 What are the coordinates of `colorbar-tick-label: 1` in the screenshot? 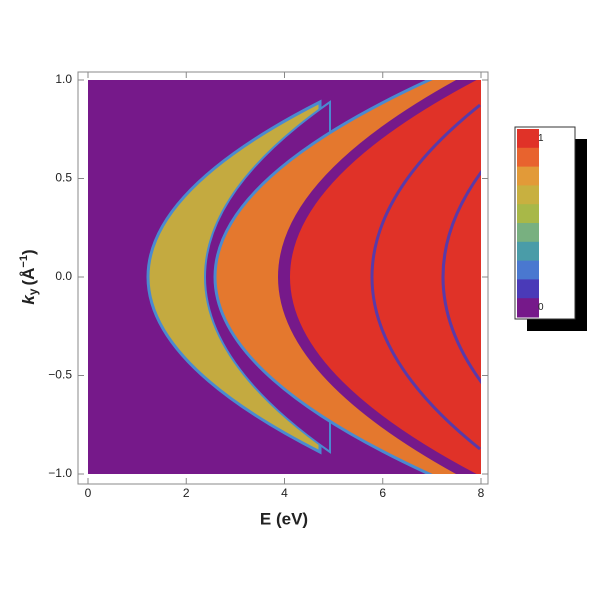 It's located at (541, 138).